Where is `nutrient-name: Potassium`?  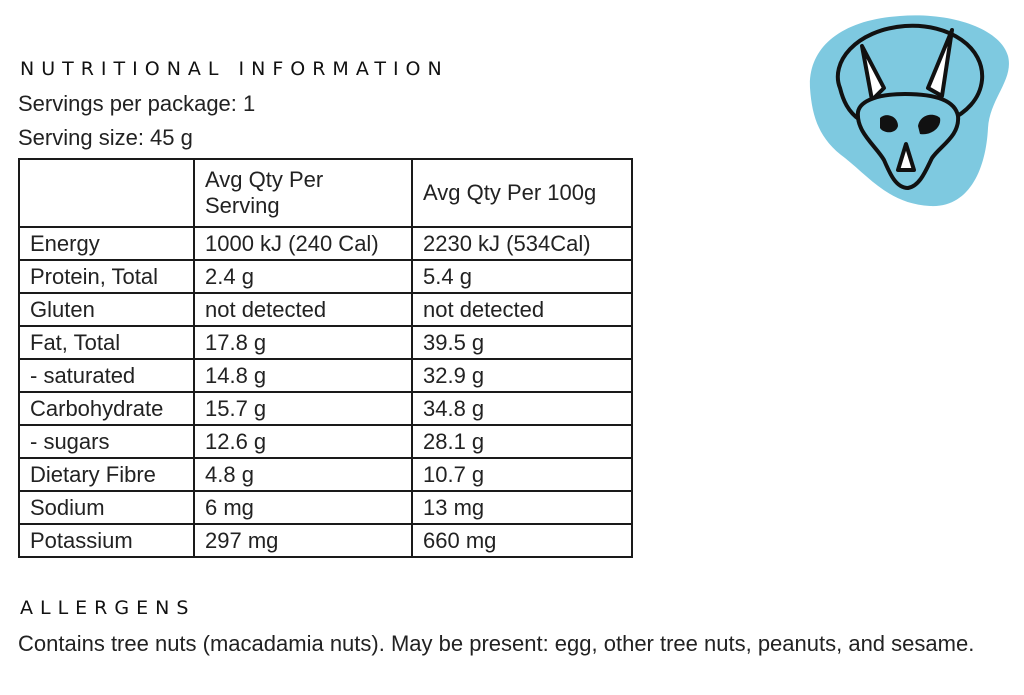
nutrient-name: Potassium is located at coordinates (106, 540).